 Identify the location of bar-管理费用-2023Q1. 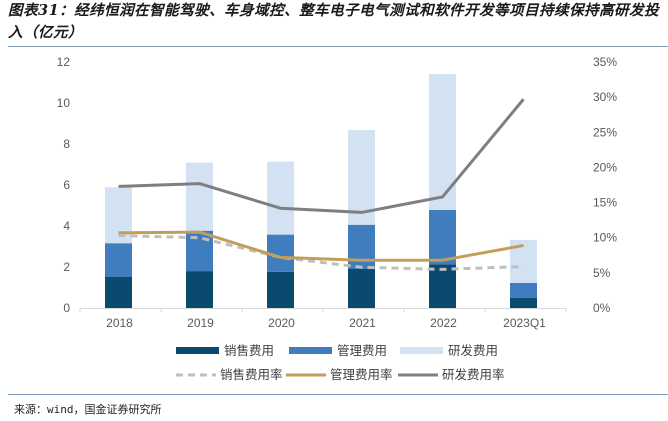
(523, 290).